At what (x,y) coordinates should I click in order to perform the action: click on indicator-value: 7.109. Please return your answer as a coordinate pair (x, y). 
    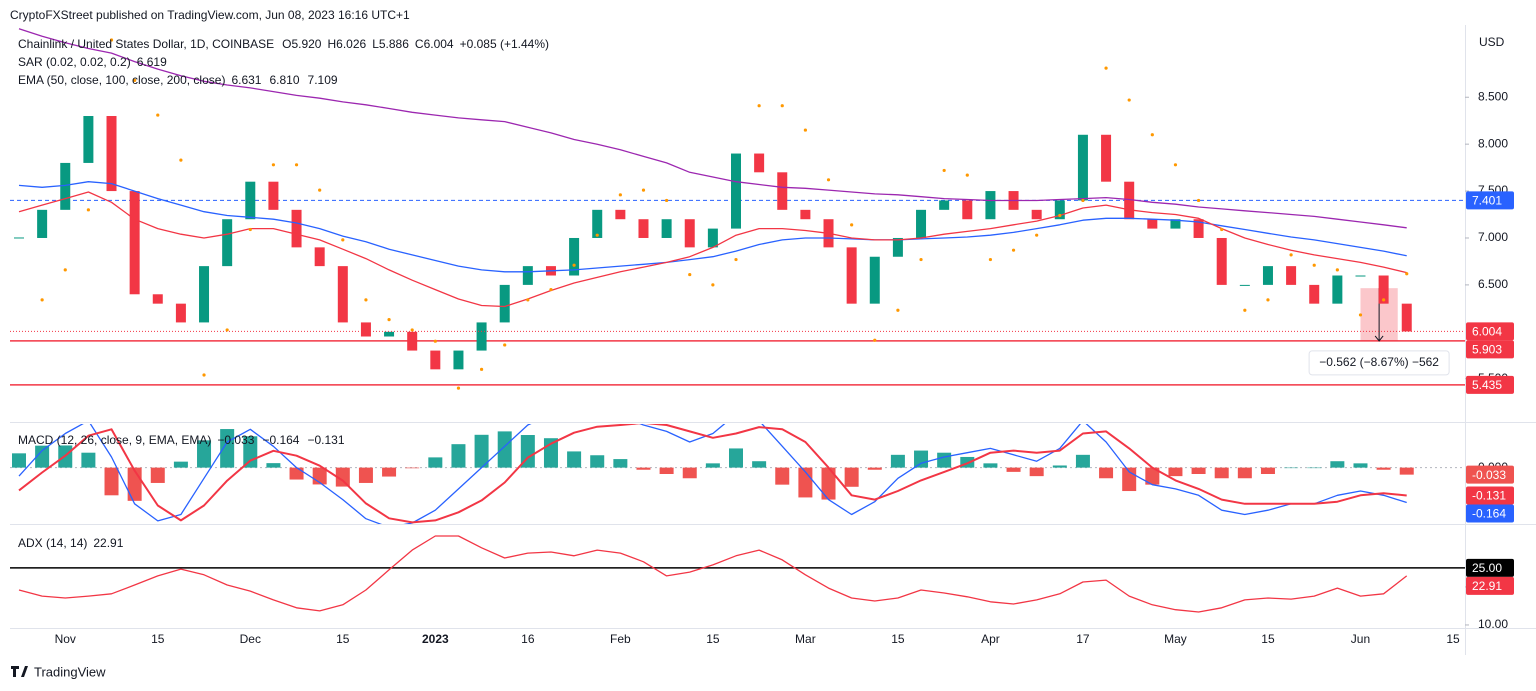
    Looking at the image, I should click on (323, 80).